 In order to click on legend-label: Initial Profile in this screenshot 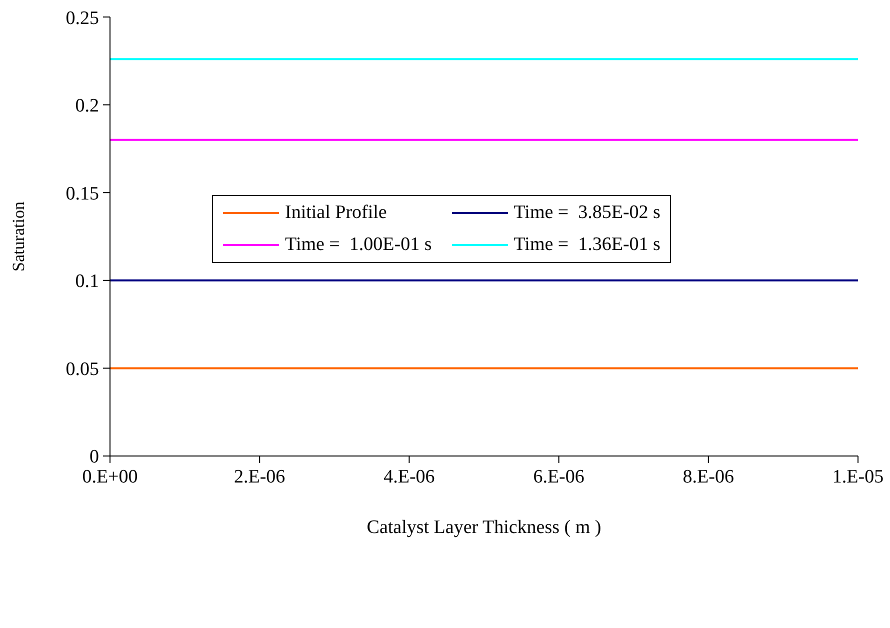, I will do `click(336, 213)`.